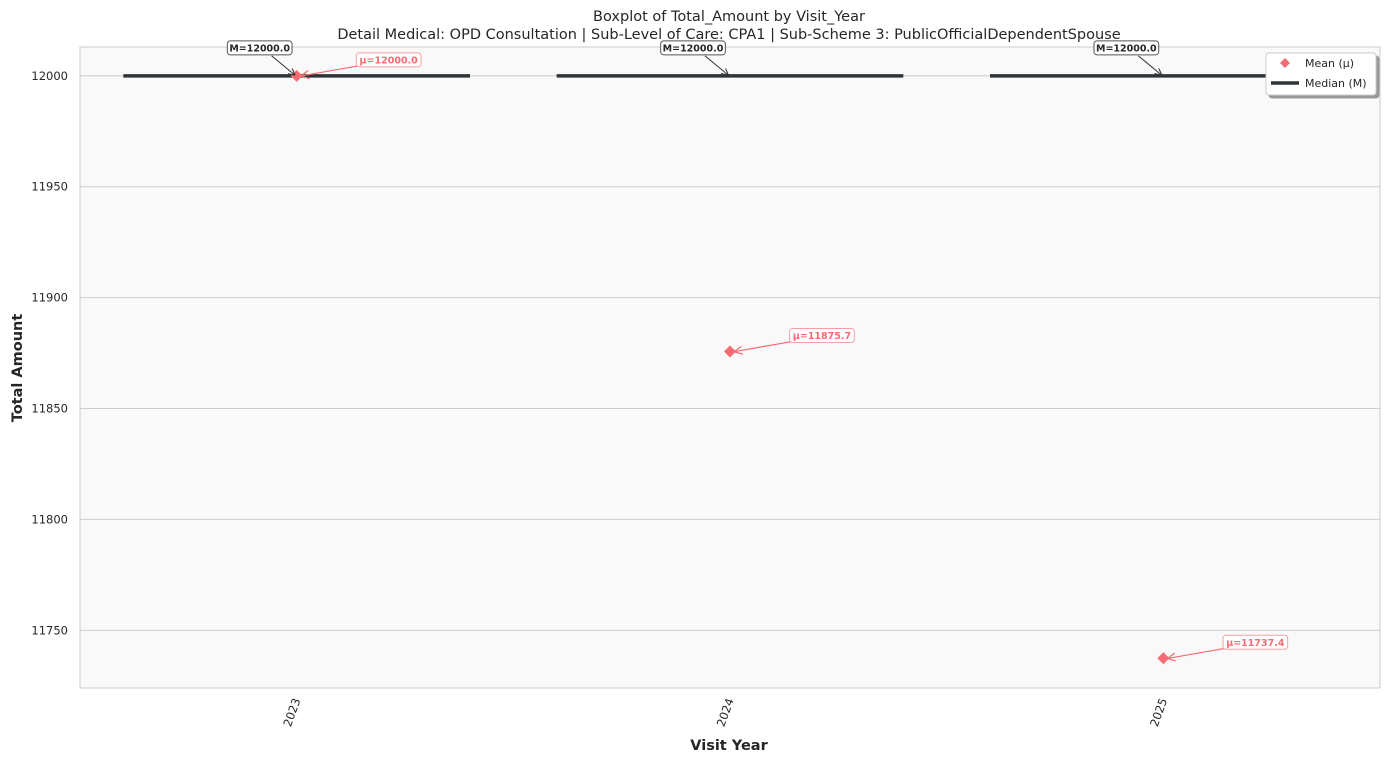  I want to click on y-tick-label: 11900, so click(49, 298).